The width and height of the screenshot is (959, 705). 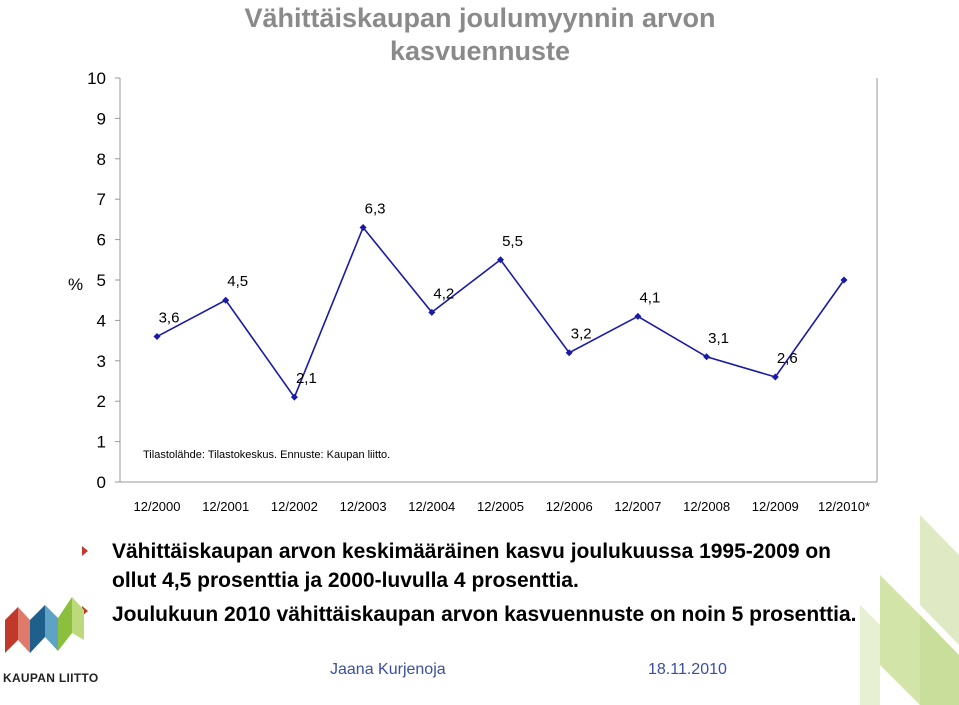 I want to click on y-tick-label: 5, so click(x=101, y=280).